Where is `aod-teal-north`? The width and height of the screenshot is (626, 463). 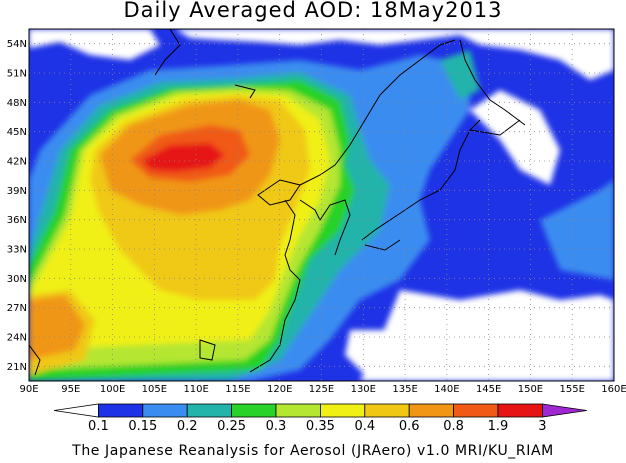 aod-teal-north is located at coordinates (460, 75).